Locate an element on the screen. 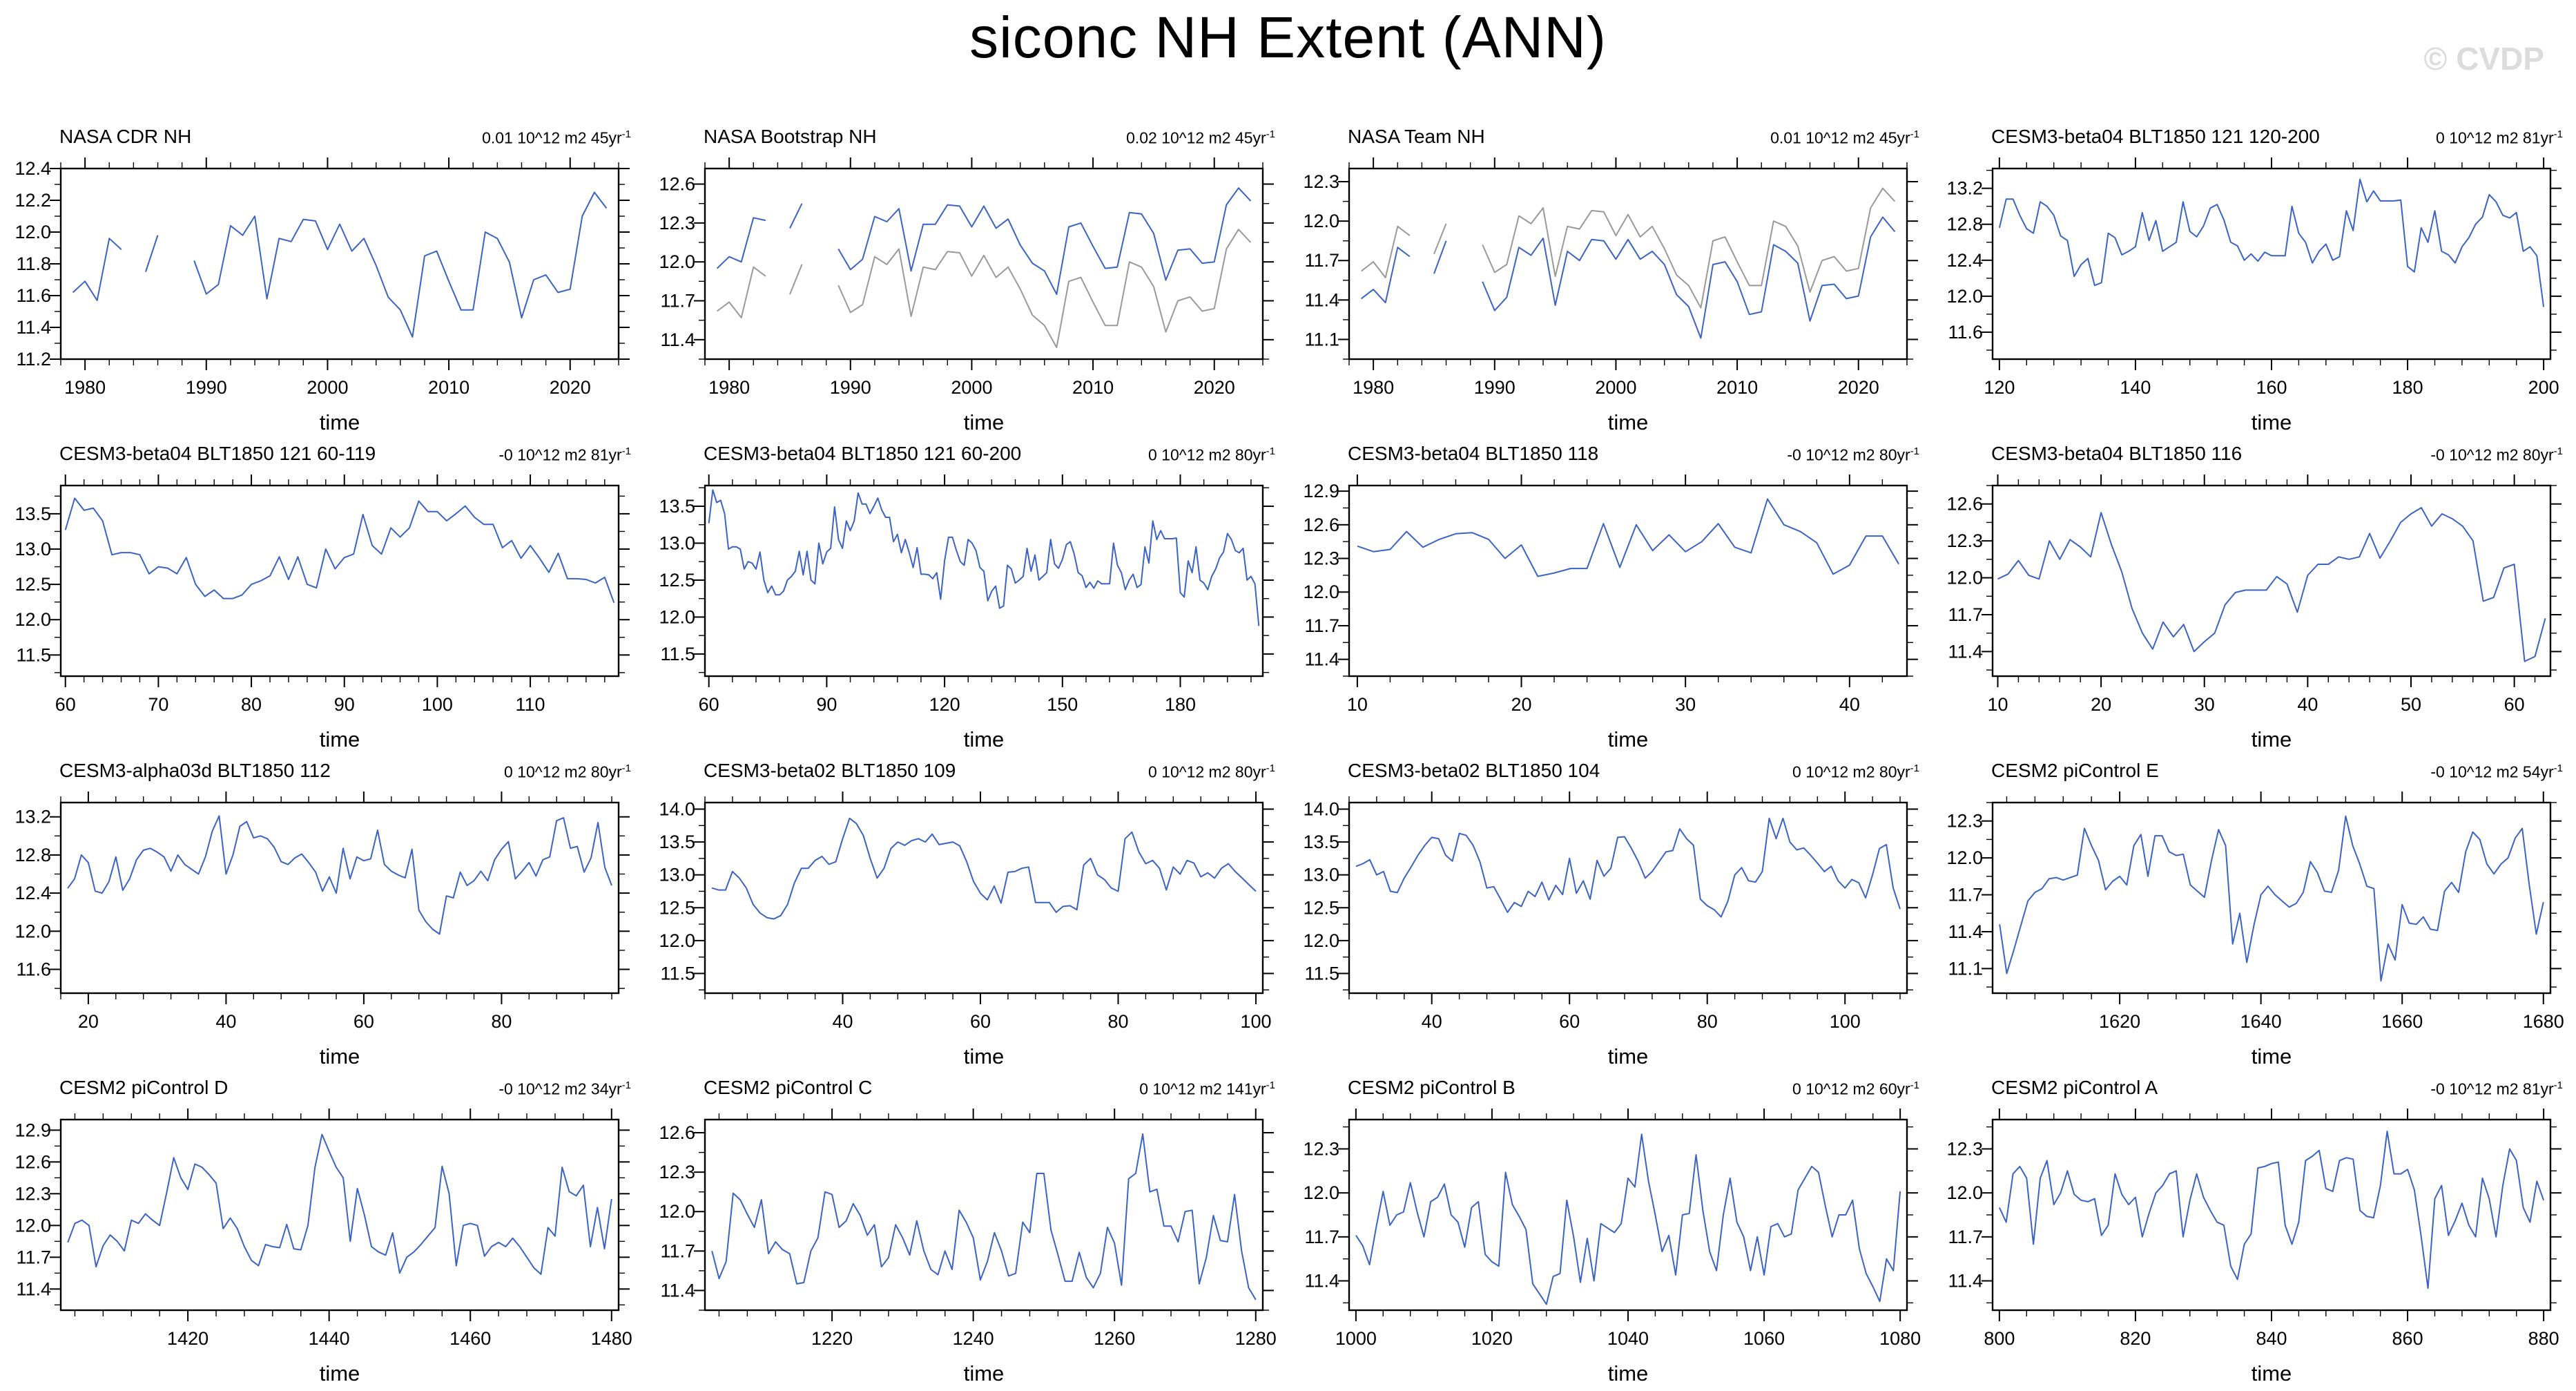 The width and height of the screenshot is (2576, 1391). panel-plot: 11.4 11.7 12.0 12.3 800 820 840 860 880 time is located at coordinates (2254, 1247).